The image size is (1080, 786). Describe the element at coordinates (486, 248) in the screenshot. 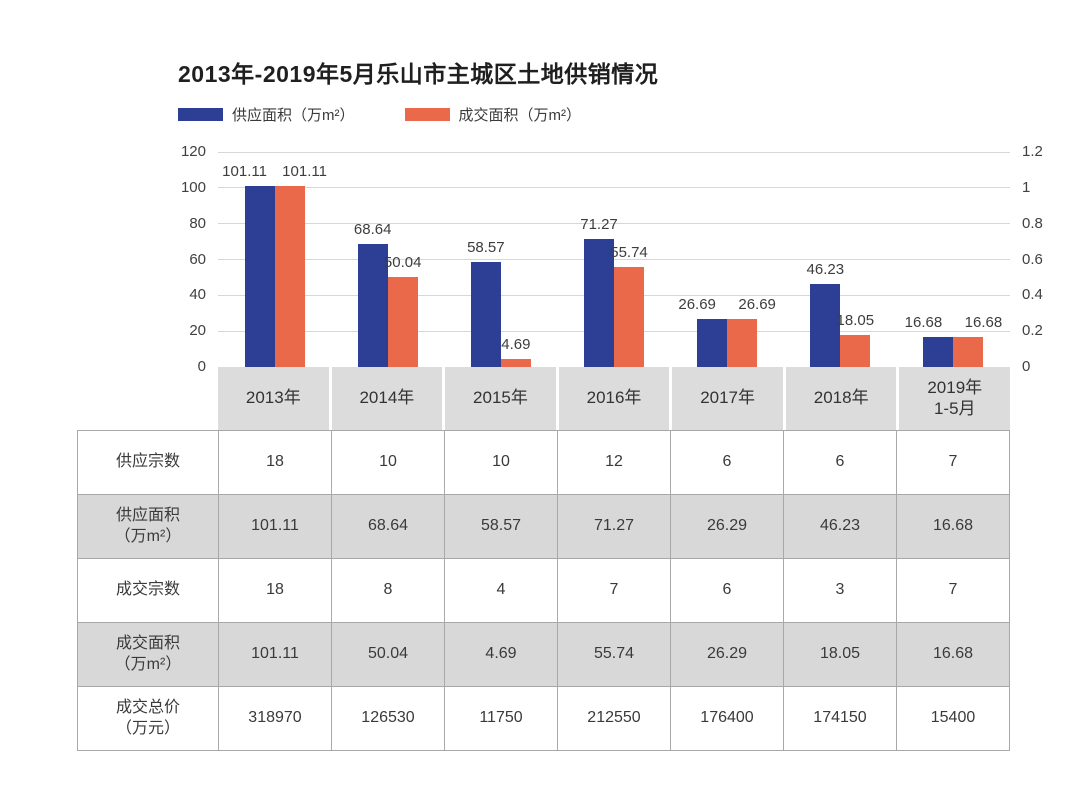

I see `bar-value-label: 58.57` at that location.